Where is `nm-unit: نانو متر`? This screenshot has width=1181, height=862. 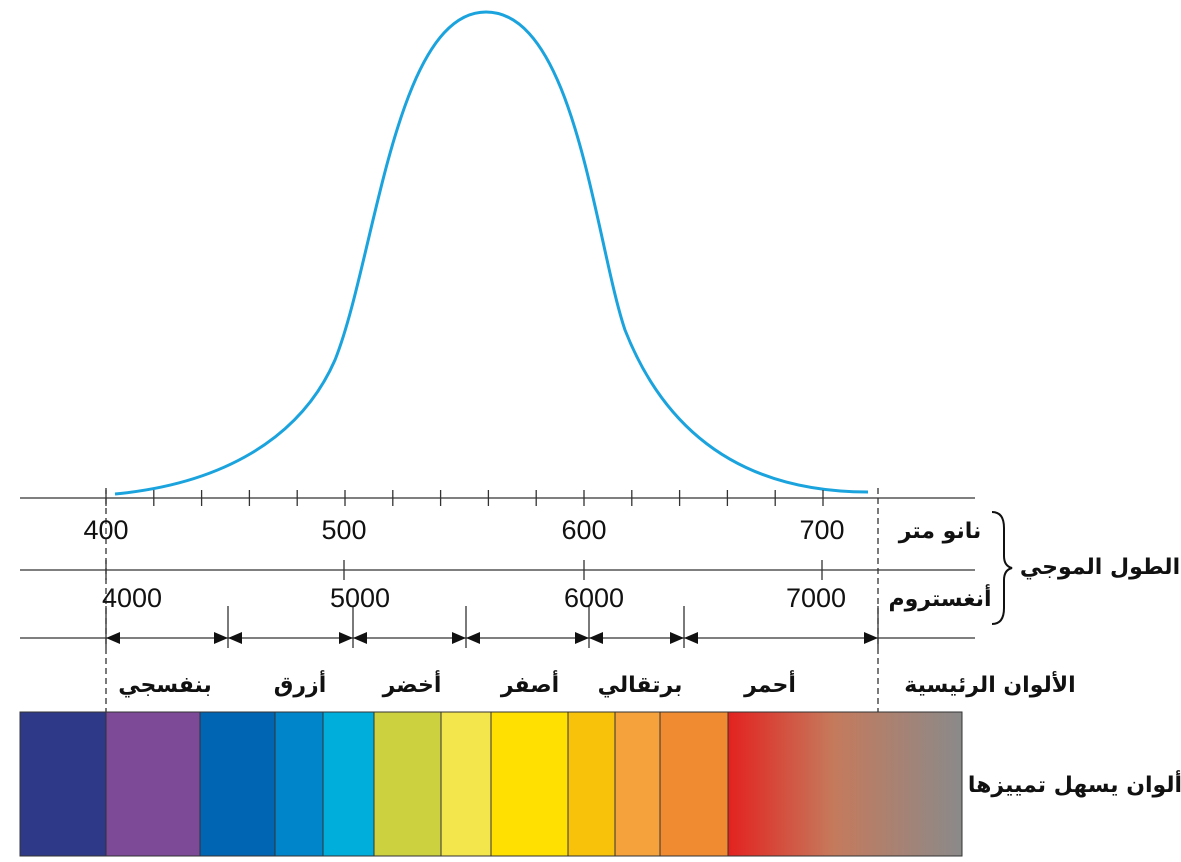 nm-unit: نانو متر is located at coordinates (940, 531).